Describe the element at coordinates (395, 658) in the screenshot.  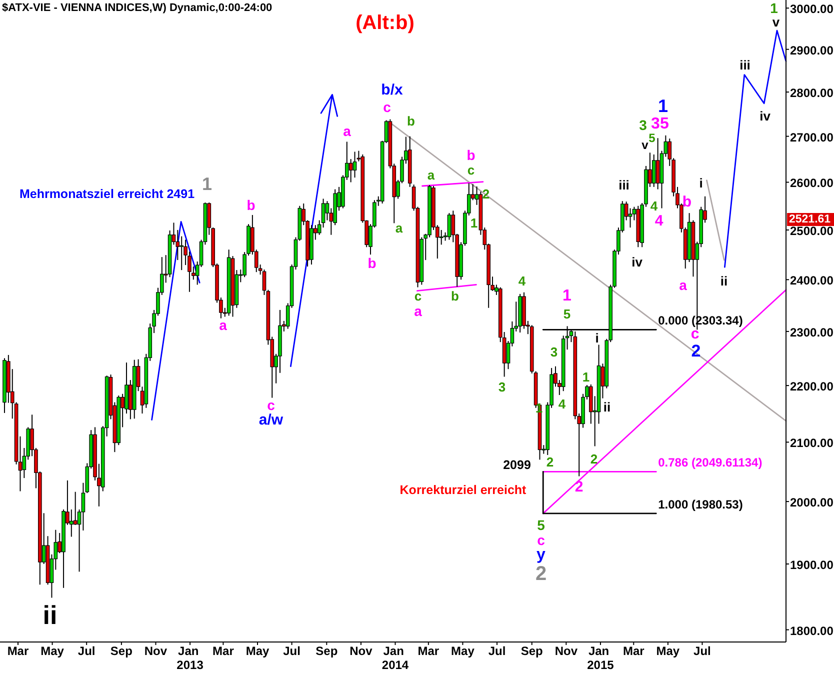
I see `x-tick-label: Jan 2014` at that location.